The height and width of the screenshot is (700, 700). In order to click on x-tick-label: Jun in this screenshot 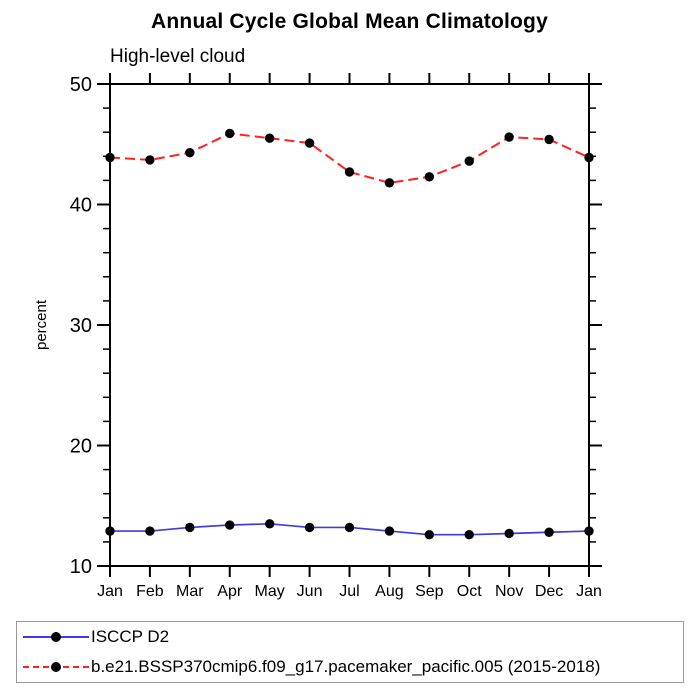, I will do `click(310, 591)`.